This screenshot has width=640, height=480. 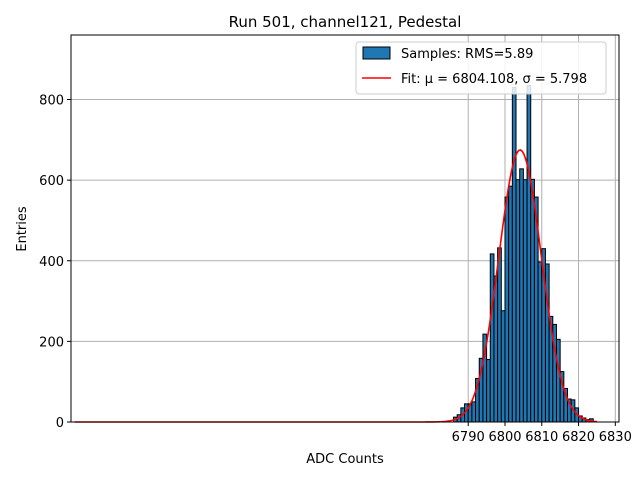 I want to click on y-tick-label: 0, so click(x=60, y=423).